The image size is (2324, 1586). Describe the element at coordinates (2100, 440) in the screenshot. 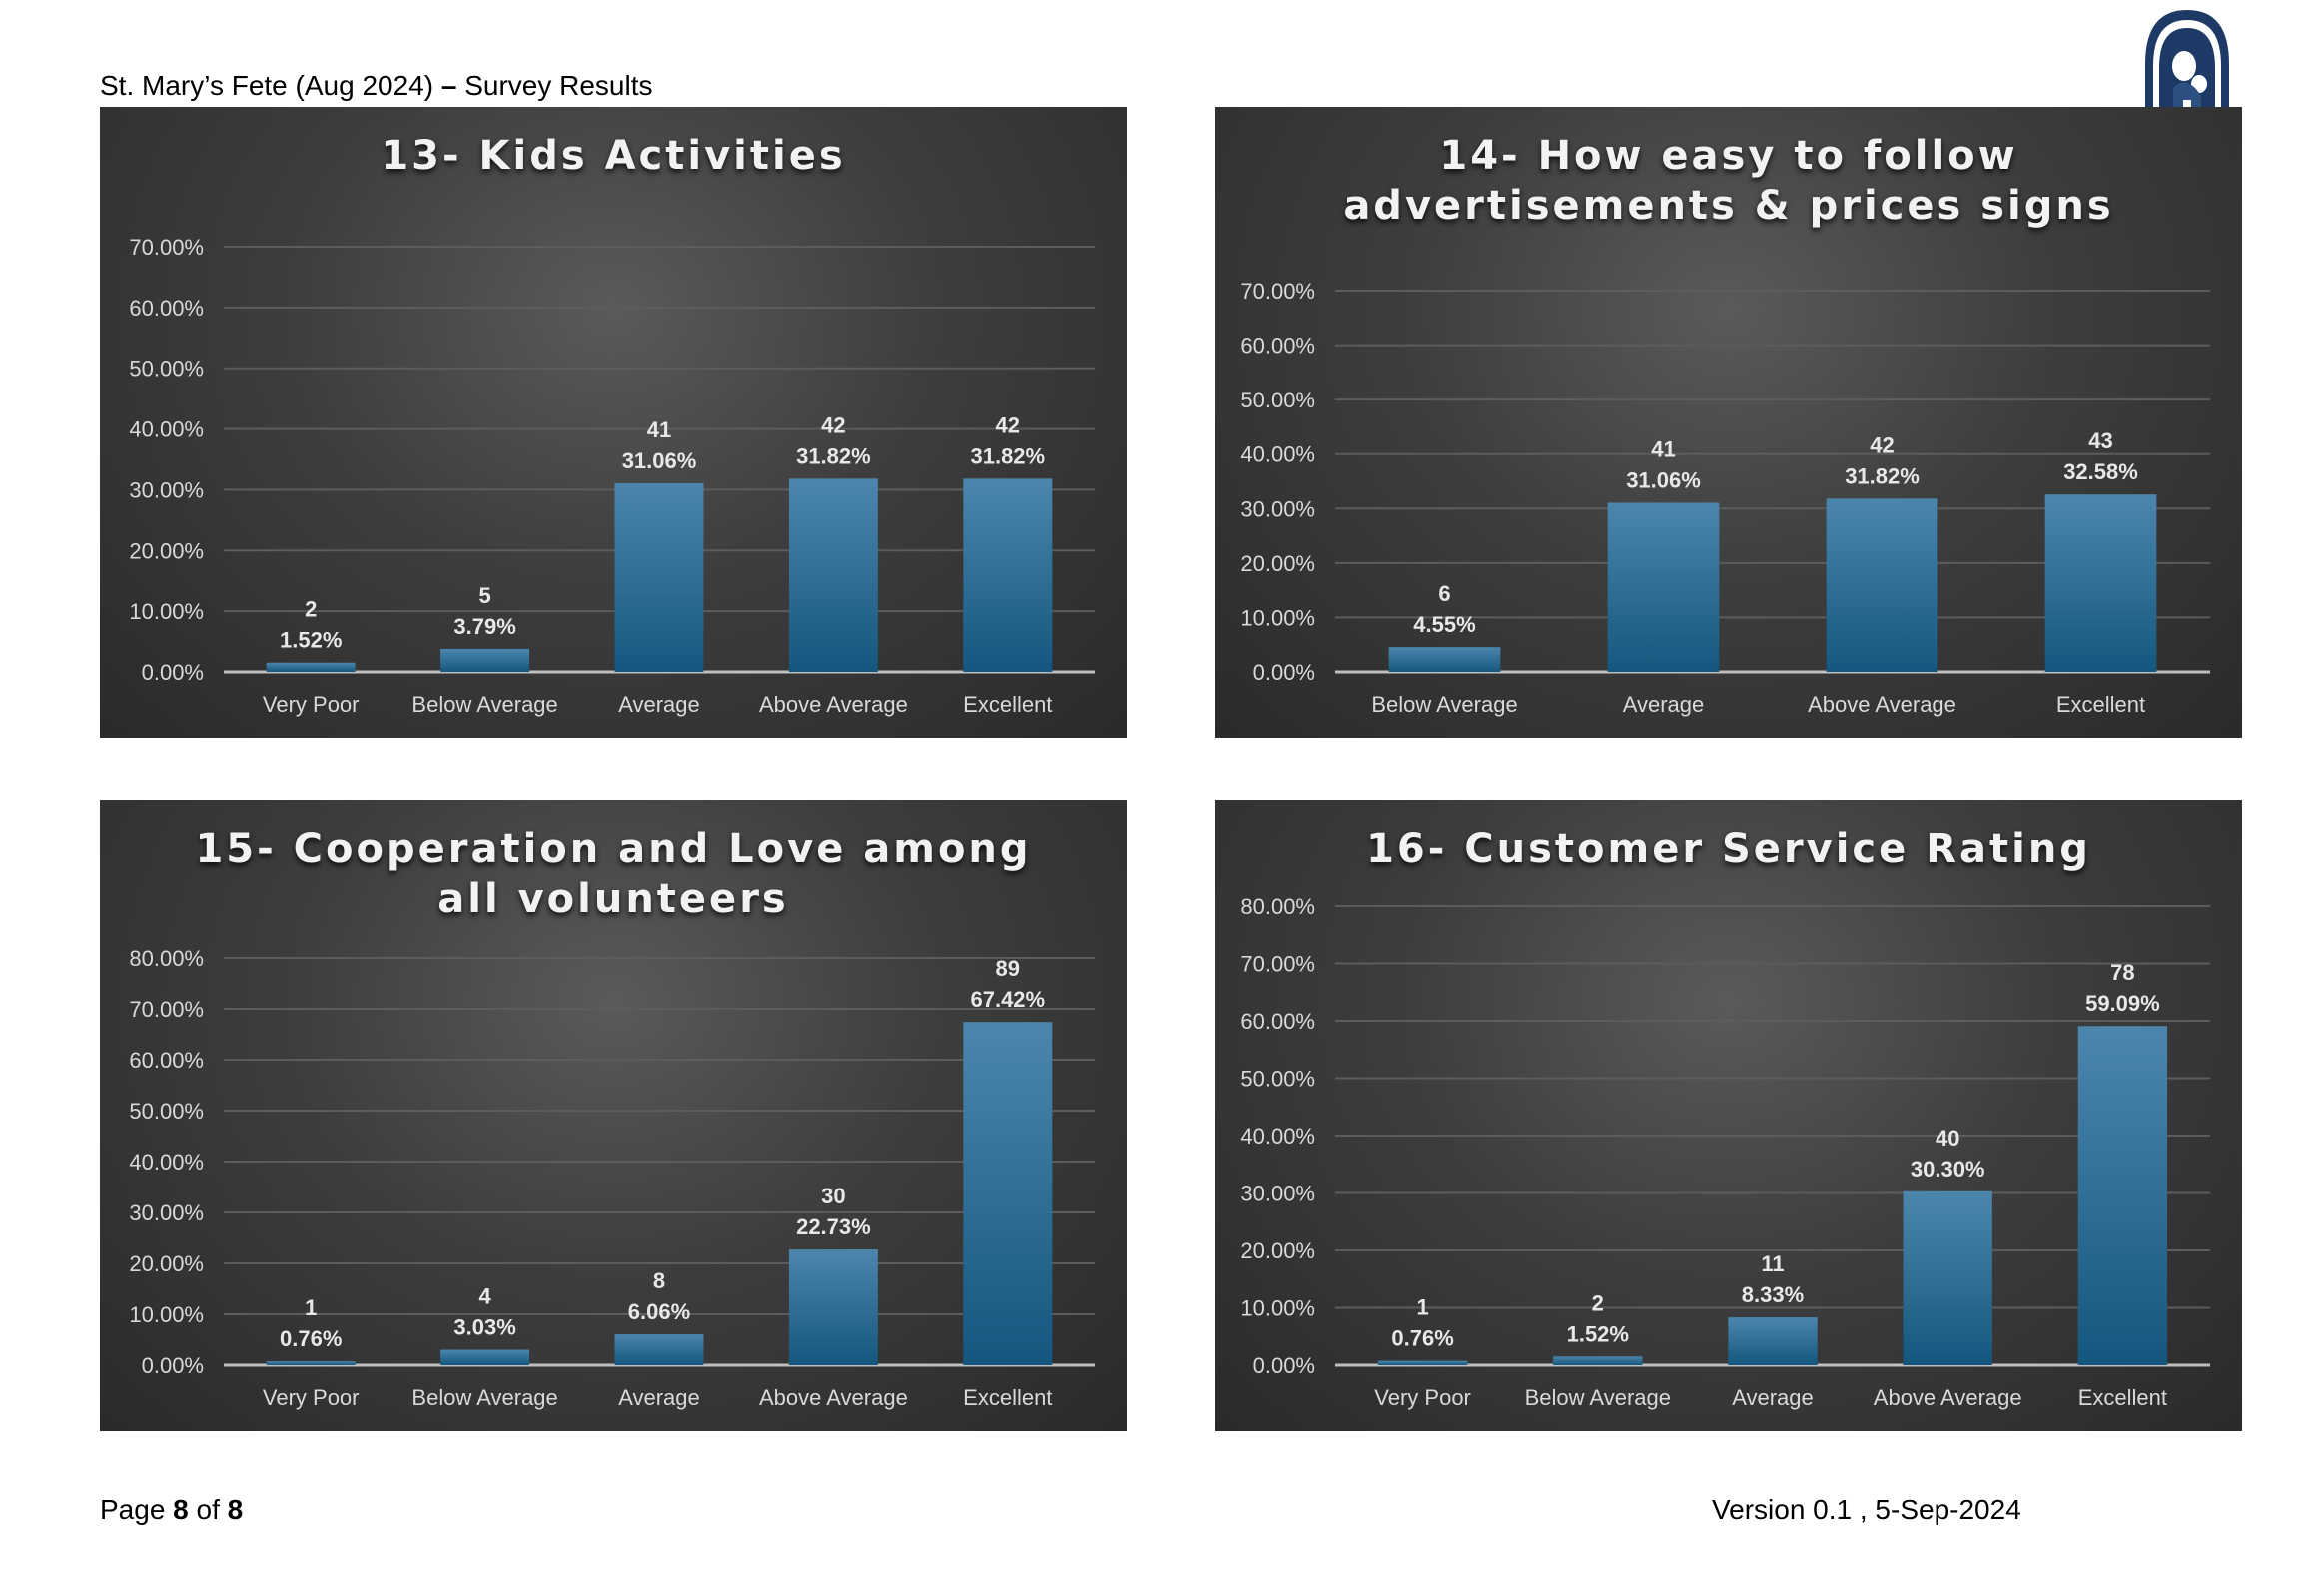

I see `bar-count-label: 43` at that location.